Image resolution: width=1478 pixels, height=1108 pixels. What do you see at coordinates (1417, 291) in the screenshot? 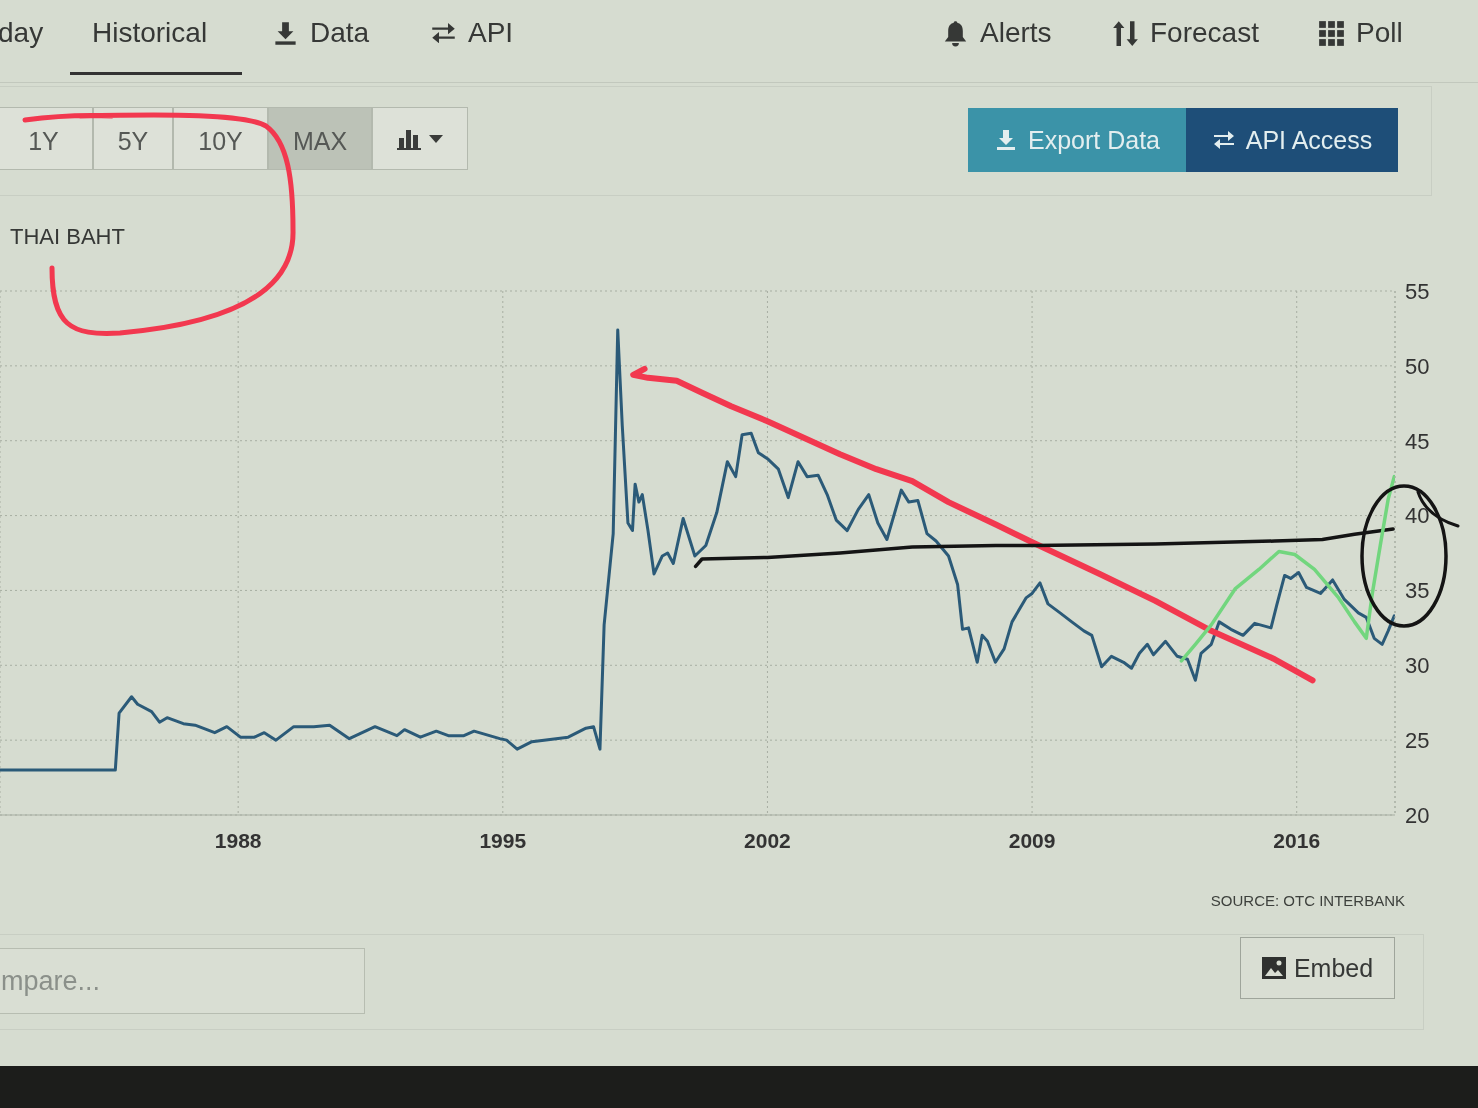
I see `y-tick-label: 55` at bounding box center [1417, 291].